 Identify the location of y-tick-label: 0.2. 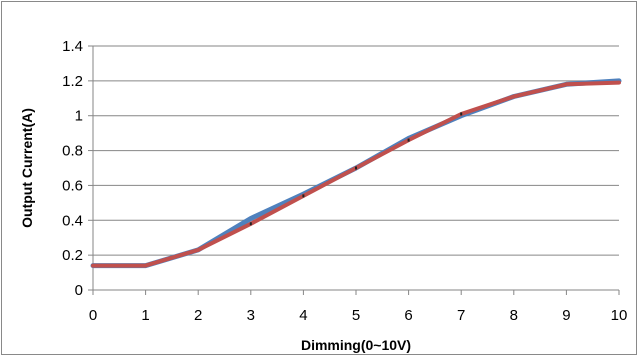
(72, 255).